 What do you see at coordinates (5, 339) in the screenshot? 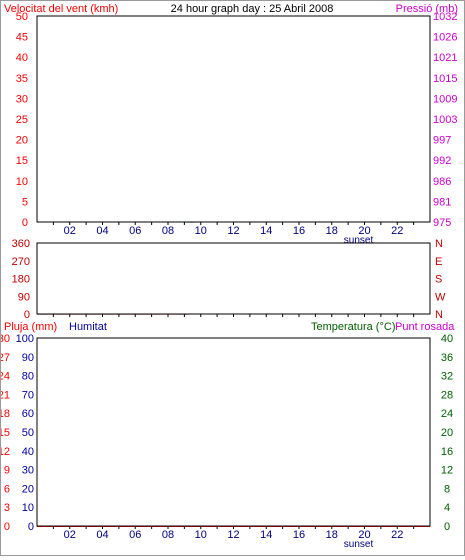
I see `rain-y-tick: 30` at bounding box center [5, 339].